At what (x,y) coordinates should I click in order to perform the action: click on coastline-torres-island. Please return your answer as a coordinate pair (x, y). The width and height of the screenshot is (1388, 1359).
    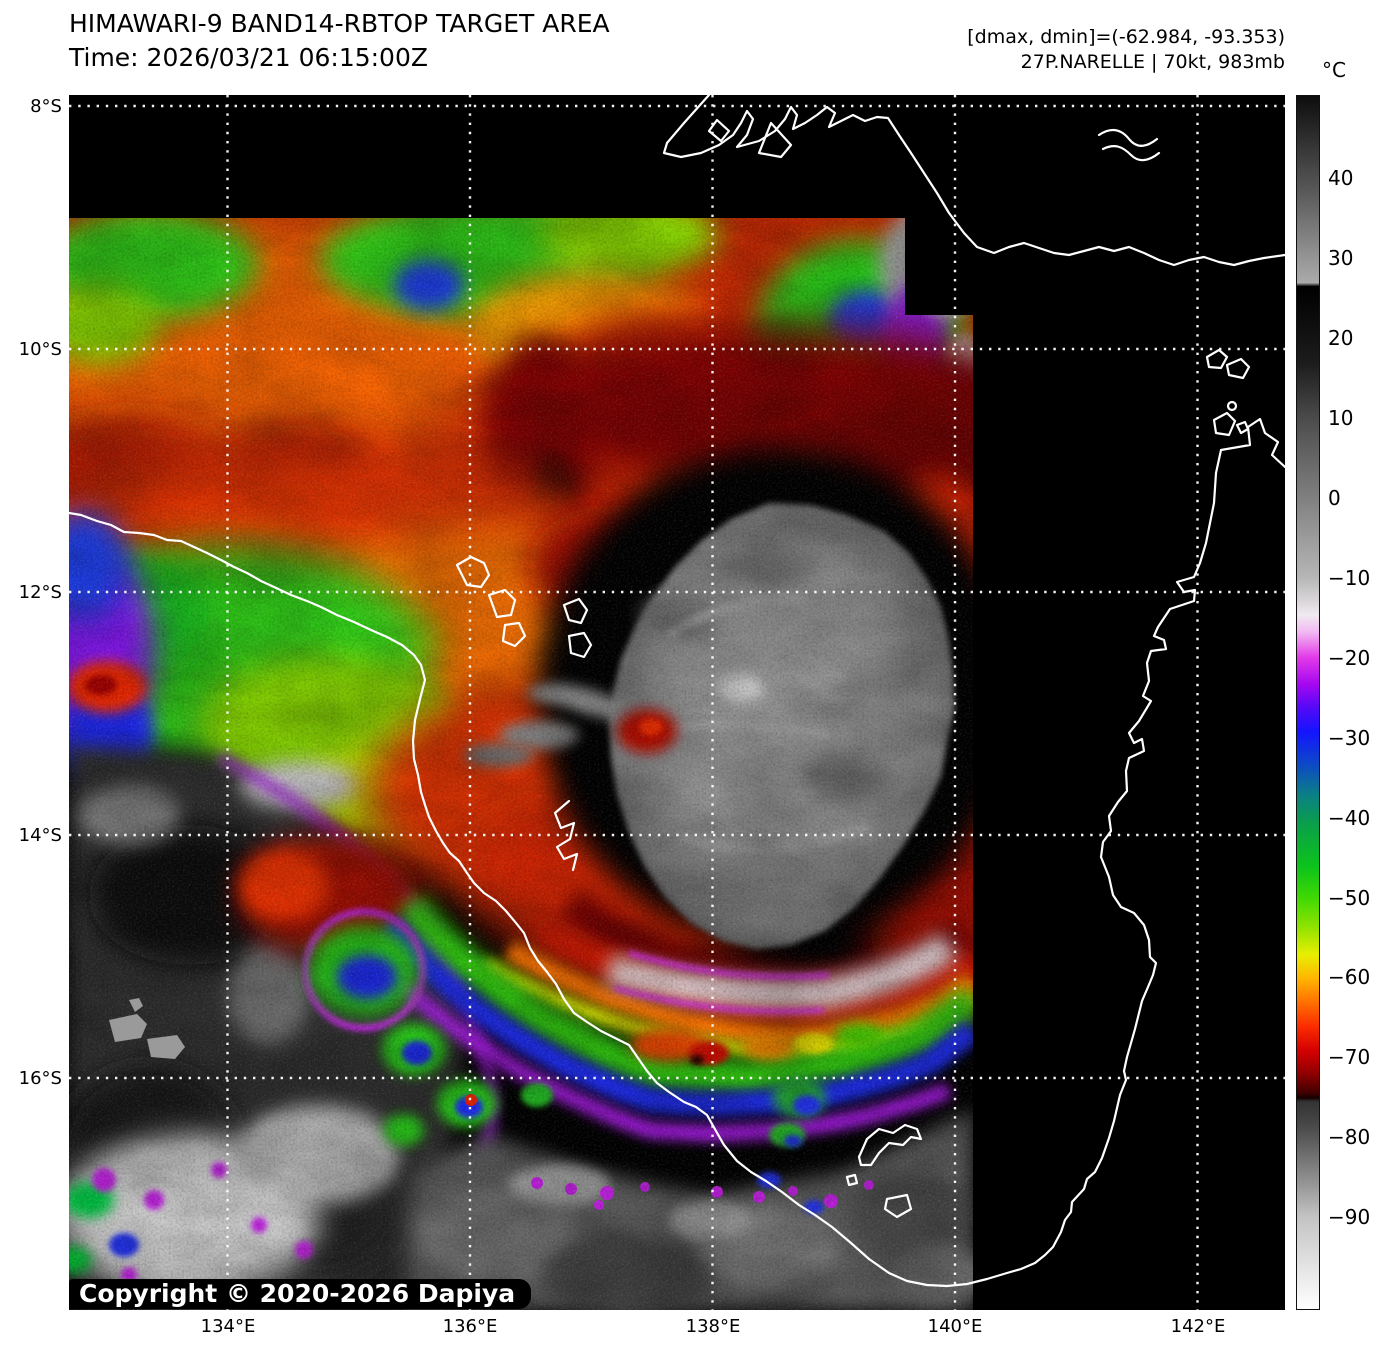
    Looking at the image, I should click on (775, 140).